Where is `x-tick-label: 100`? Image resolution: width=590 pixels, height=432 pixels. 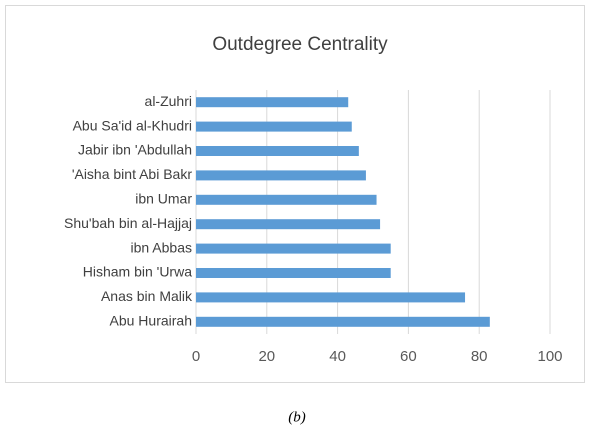
x-tick-label: 100 is located at coordinates (549, 356).